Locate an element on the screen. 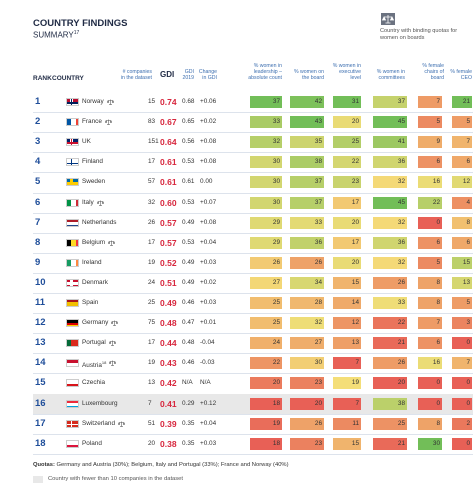 Image resolution: width=473 pixels, height=501 pixels. companies: 26 is located at coordinates (152, 222).